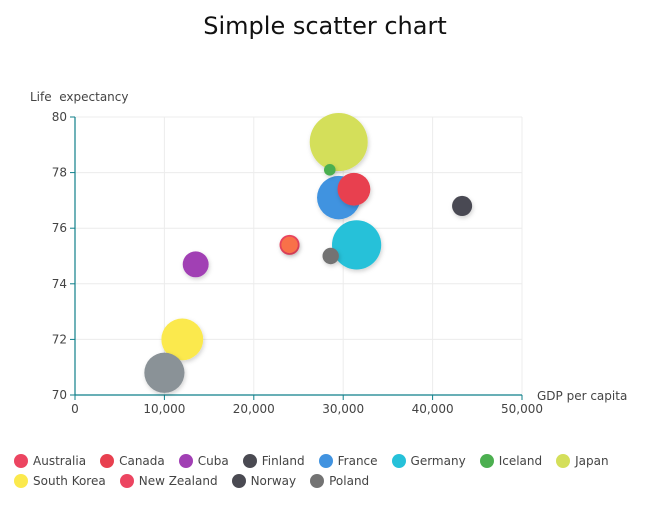  I want to click on legend-label: South Korea, so click(69, 481).